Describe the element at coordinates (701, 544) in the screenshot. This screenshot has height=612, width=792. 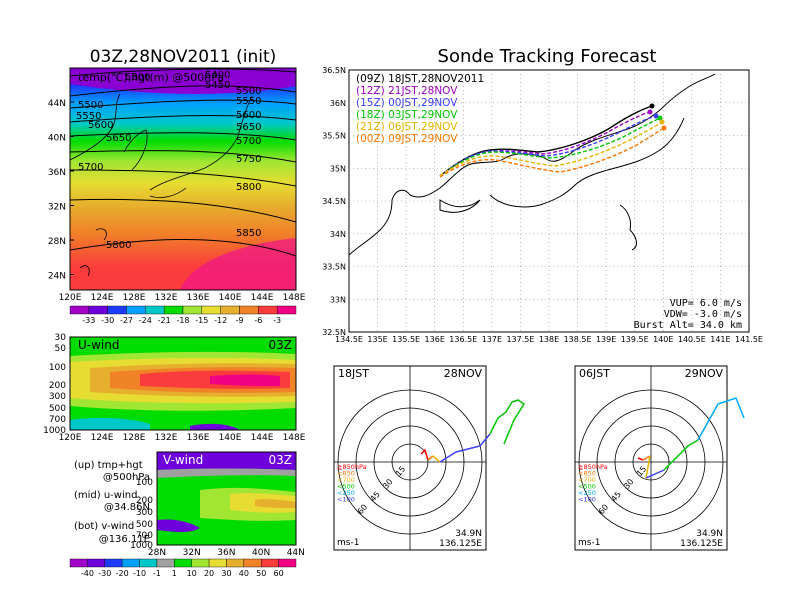
I see `polar-lon: 136.125E` at that location.